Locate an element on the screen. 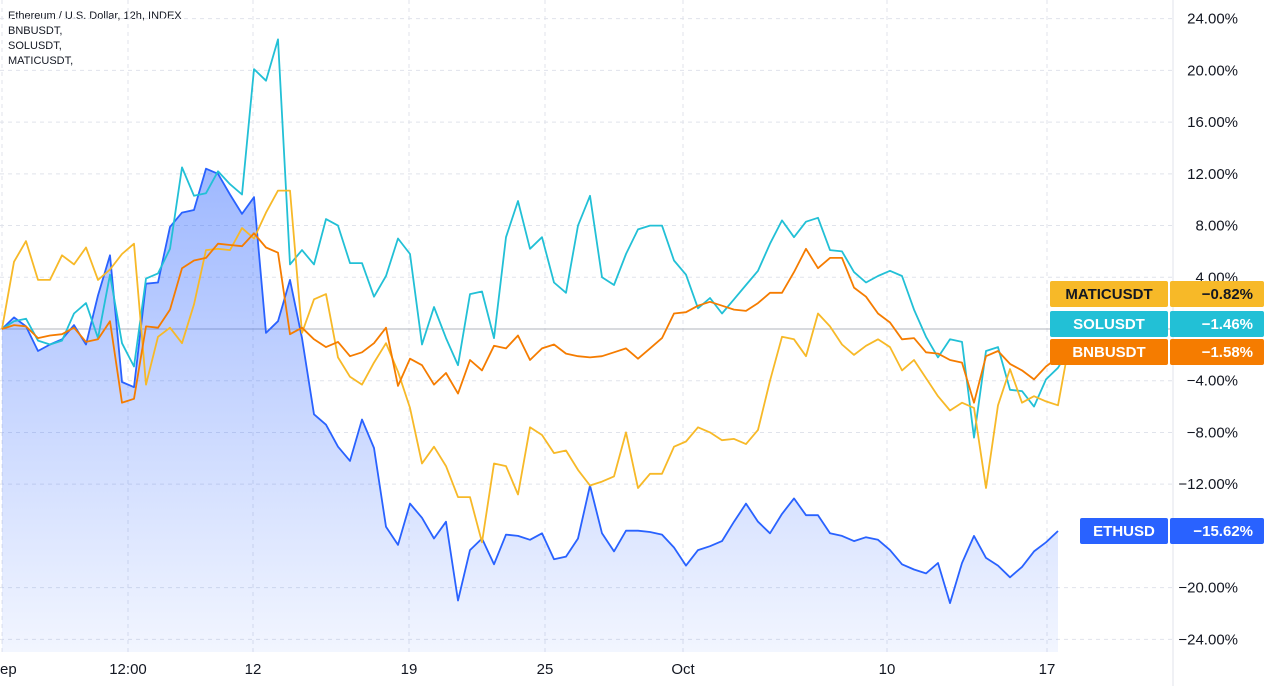 This screenshot has height=686, width=1265. solusdt-badge: SOLUSDT −1.46% is located at coordinates (1157, 324).